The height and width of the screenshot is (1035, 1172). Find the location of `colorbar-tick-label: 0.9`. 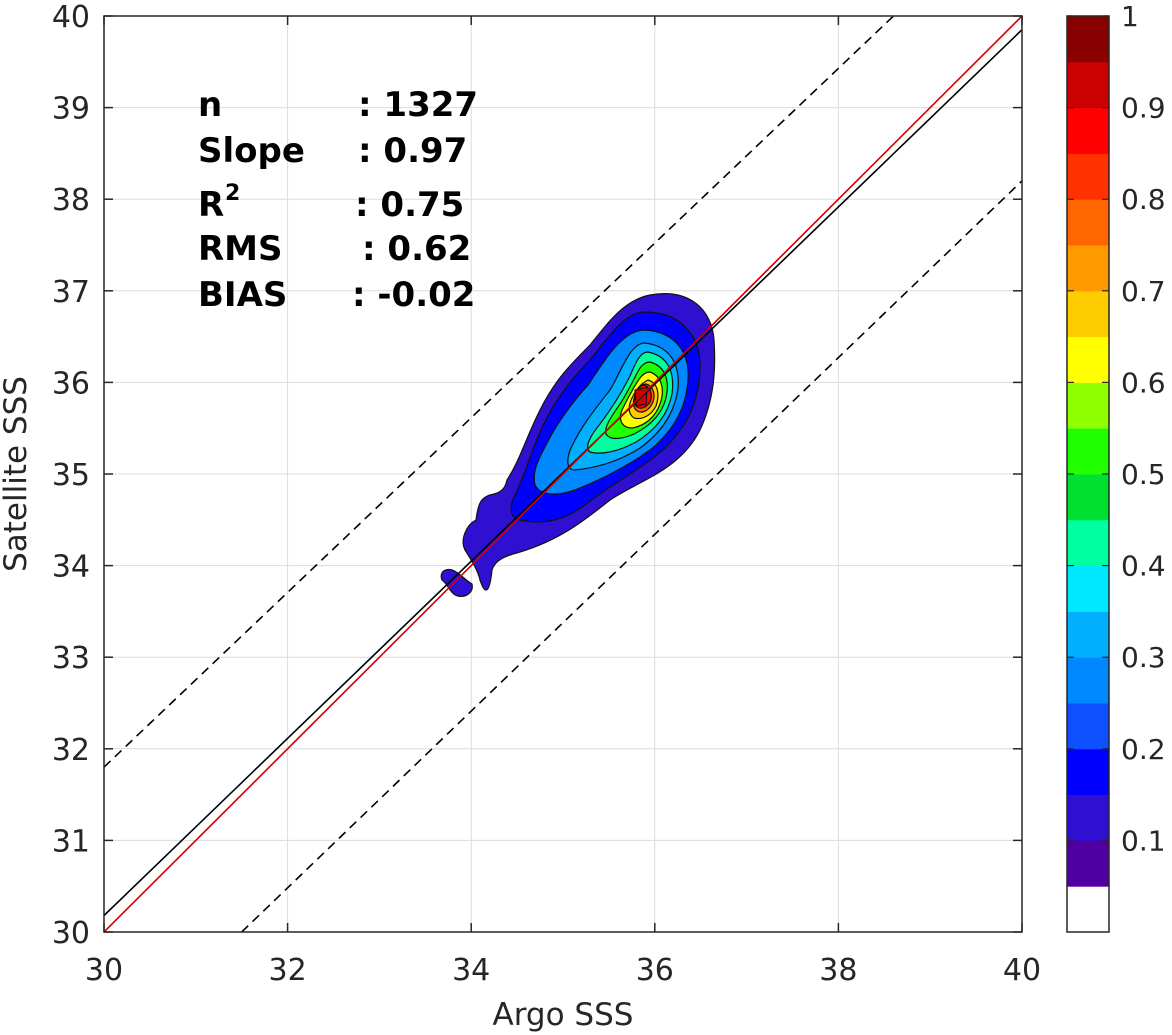

colorbar-tick-label: 0.9 is located at coordinates (1143, 108).